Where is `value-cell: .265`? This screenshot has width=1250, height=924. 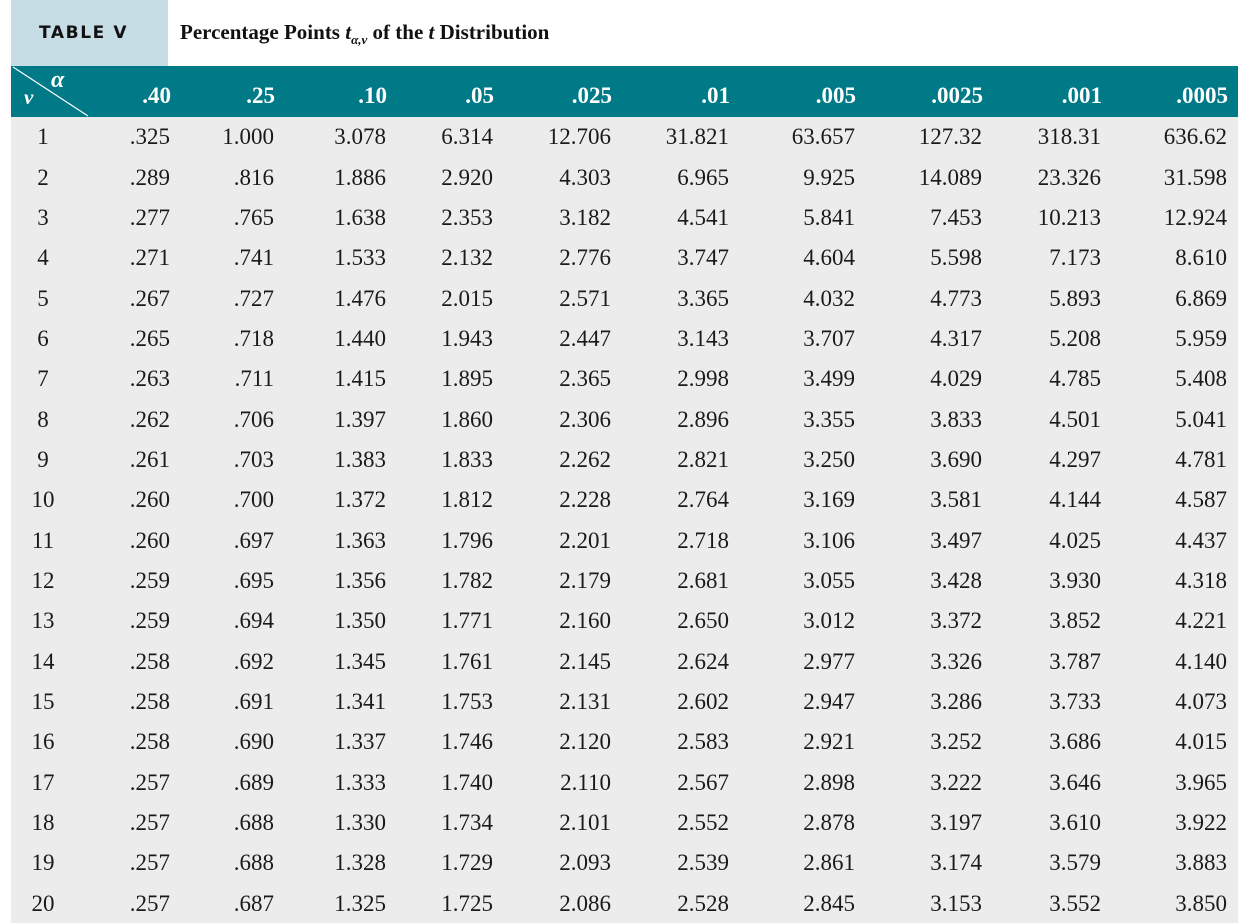
value-cell: .265 is located at coordinates (149, 338).